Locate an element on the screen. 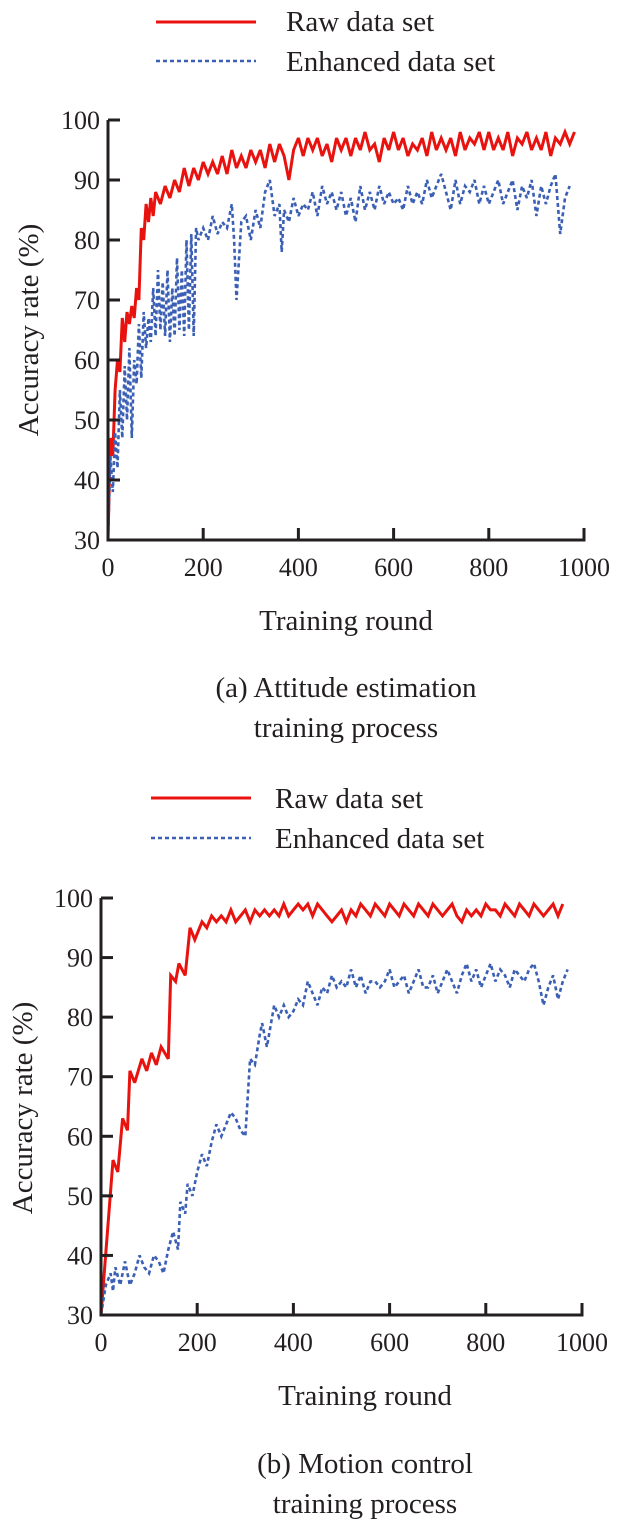 The width and height of the screenshot is (628, 1528). caption-b-line2: training process is located at coordinates (365, 1504).